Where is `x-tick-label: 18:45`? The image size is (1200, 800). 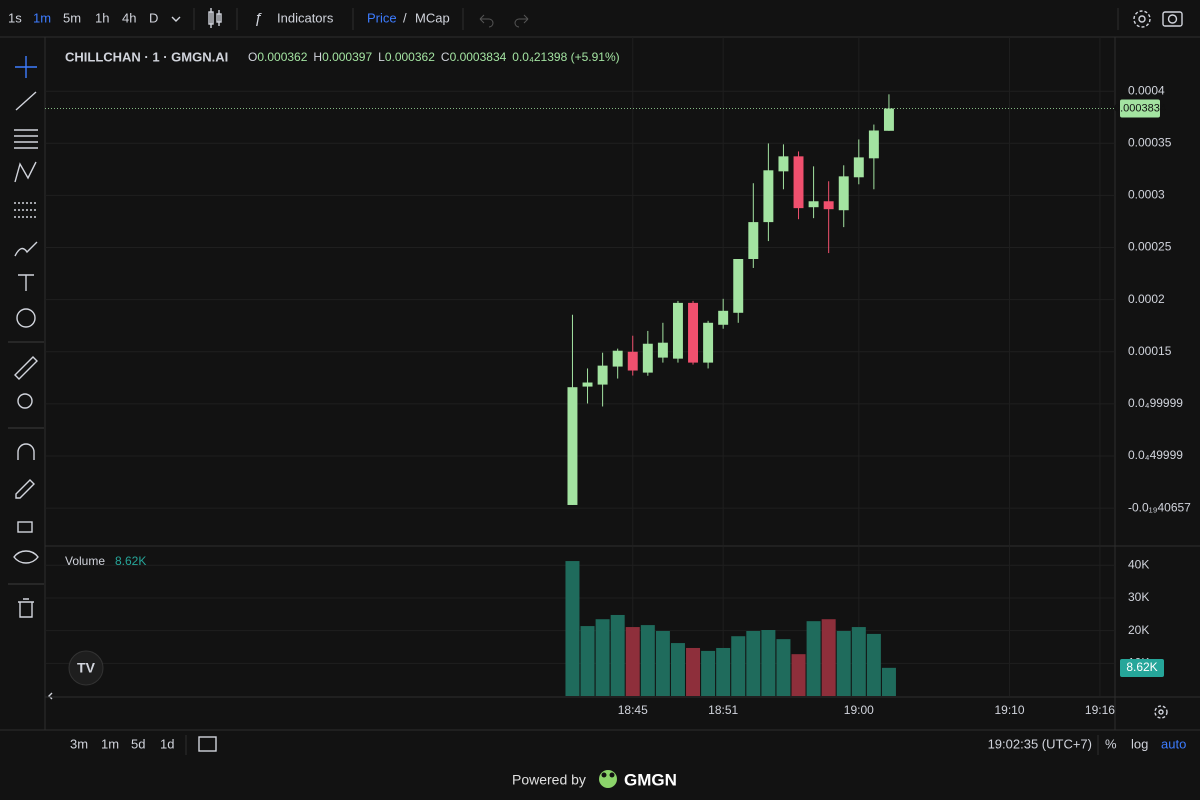
x-tick-label: 18:45 is located at coordinates (633, 710).